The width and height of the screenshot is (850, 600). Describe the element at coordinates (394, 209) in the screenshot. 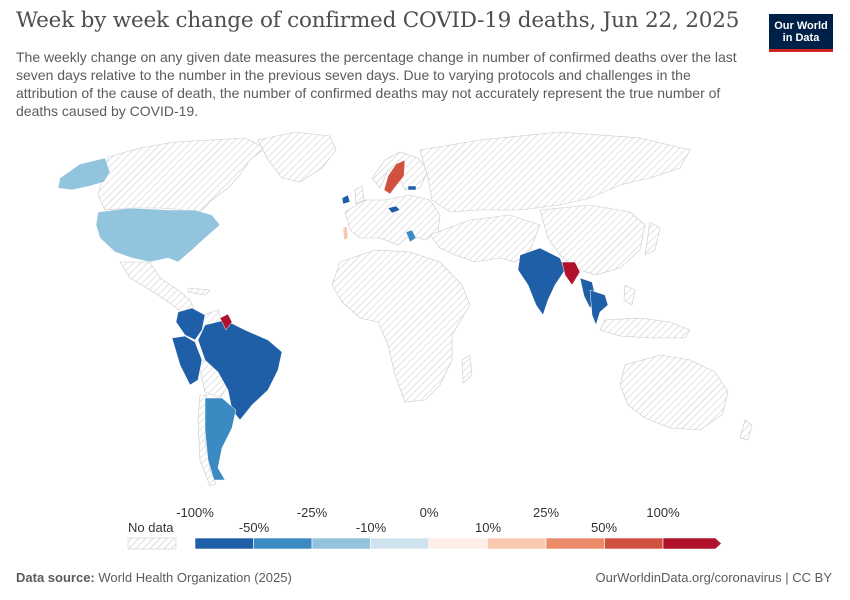

I see `country-czechia` at that location.